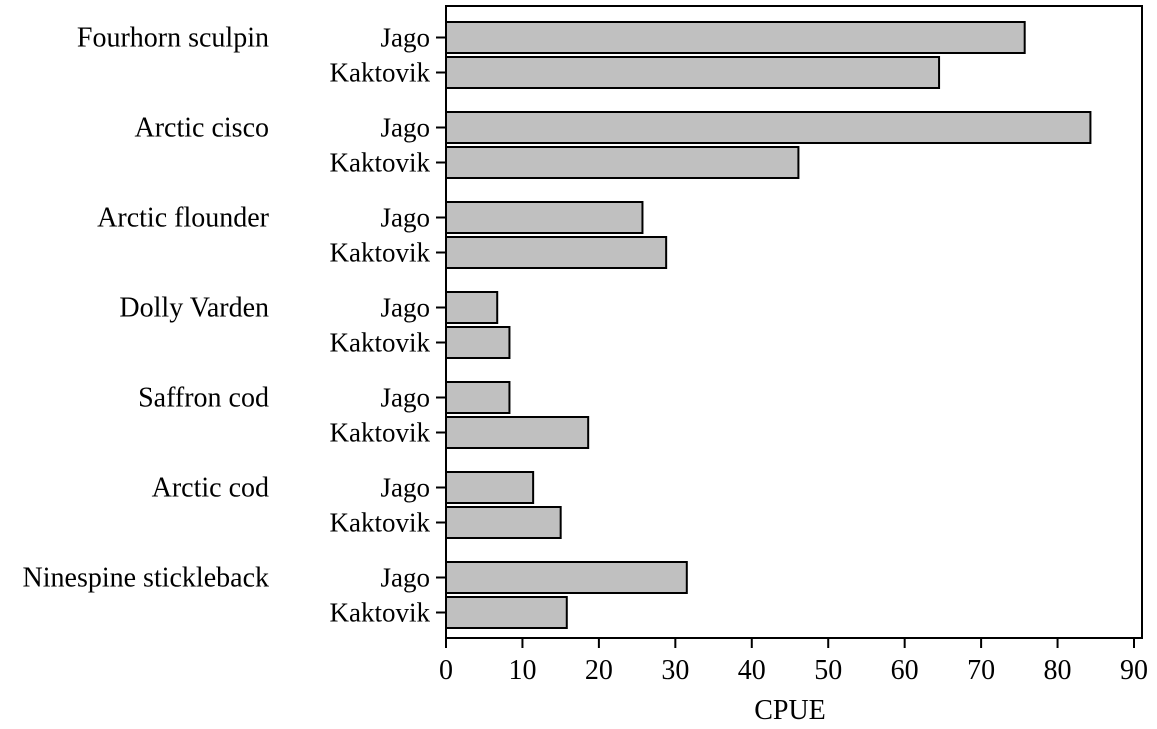 The width and height of the screenshot is (1157, 729). I want to click on x-tick-label: 70, so click(981, 670).